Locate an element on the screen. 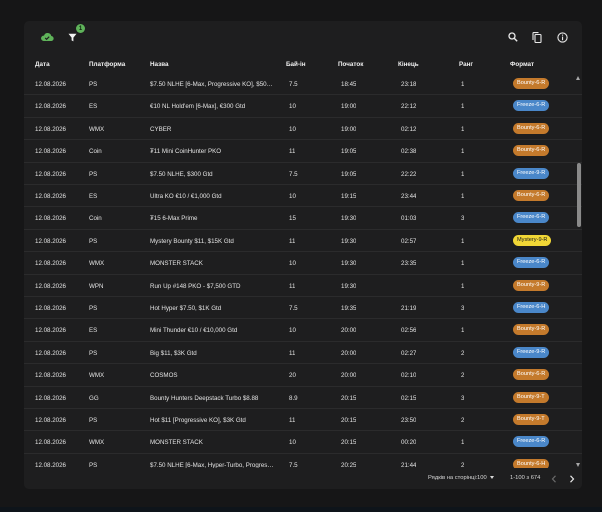 The height and width of the screenshot is (512, 602). chevron-right-icon is located at coordinates (572, 479).